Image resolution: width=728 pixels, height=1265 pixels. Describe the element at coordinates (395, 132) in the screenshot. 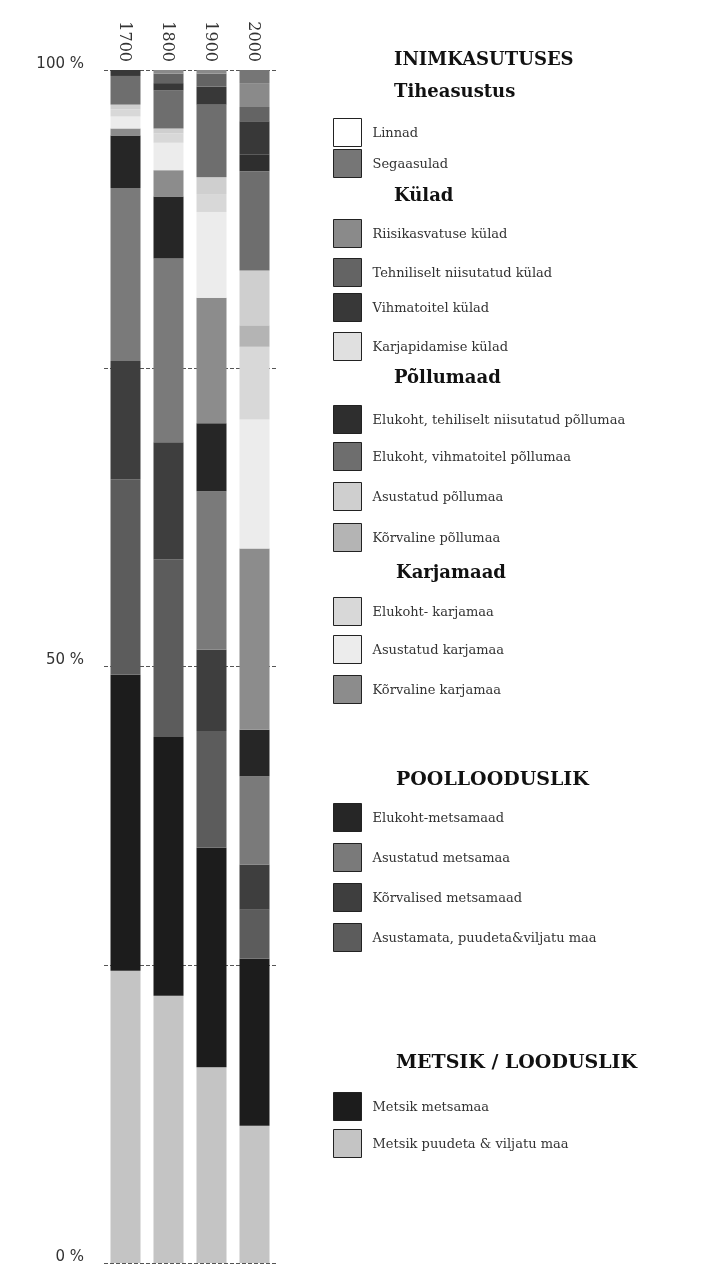

I see `legend-label: Linnad` at that location.